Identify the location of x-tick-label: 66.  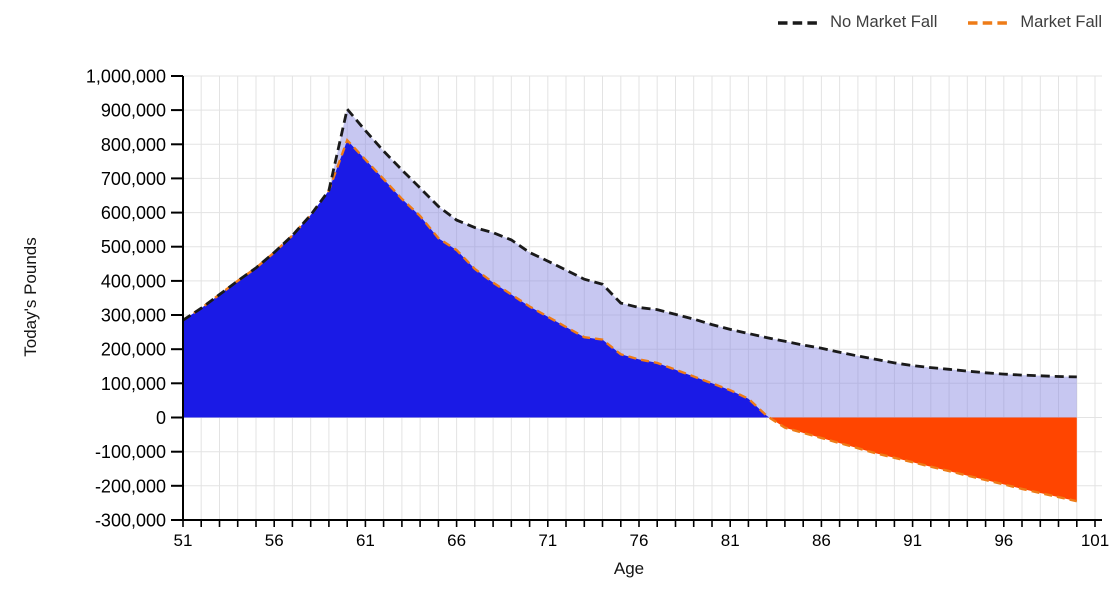
(456, 540).